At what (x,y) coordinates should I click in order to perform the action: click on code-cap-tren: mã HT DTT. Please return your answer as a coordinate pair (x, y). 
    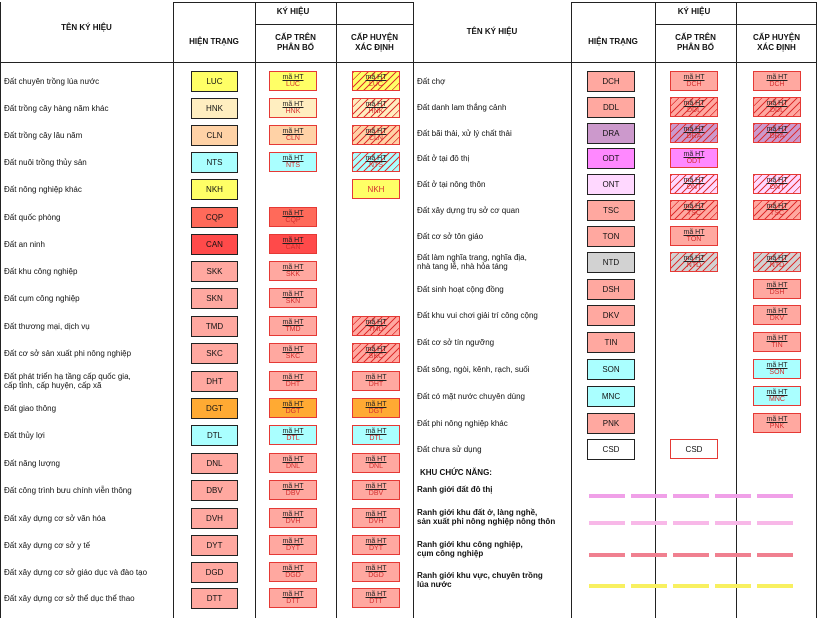
    Looking at the image, I should click on (293, 598).